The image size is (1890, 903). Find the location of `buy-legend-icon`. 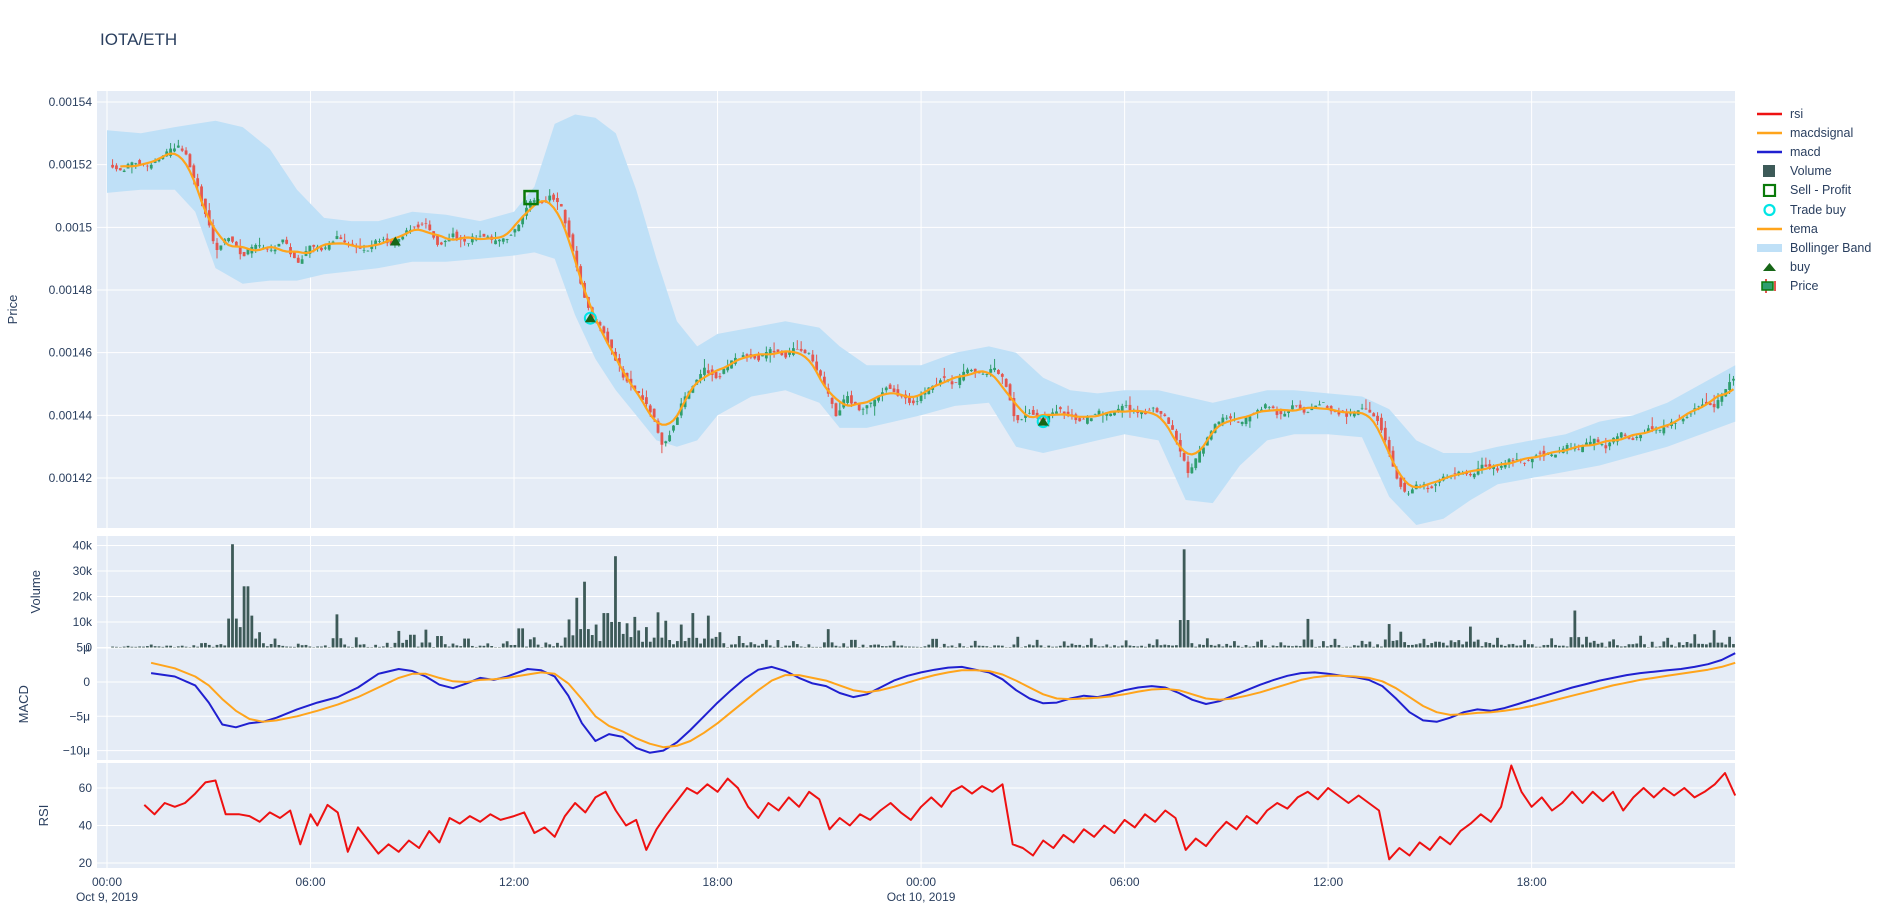

buy-legend-icon is located at coordinates (1769, 267).